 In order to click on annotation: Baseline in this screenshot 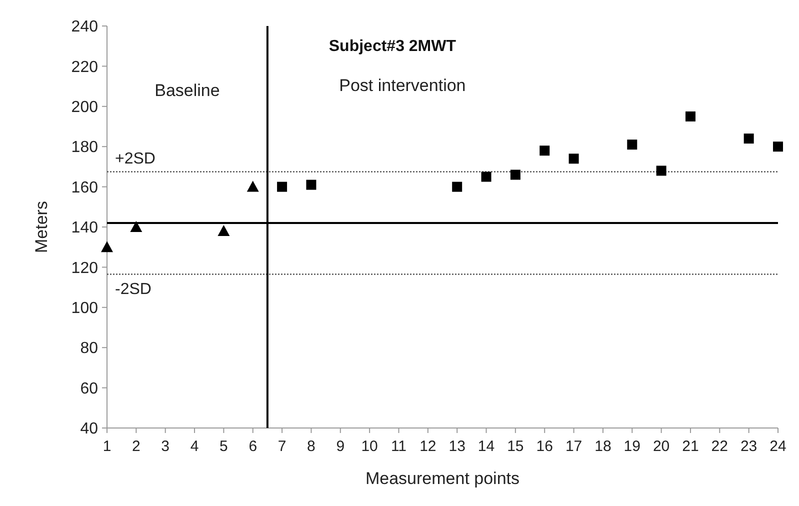, I will do `click(187, 90)`.